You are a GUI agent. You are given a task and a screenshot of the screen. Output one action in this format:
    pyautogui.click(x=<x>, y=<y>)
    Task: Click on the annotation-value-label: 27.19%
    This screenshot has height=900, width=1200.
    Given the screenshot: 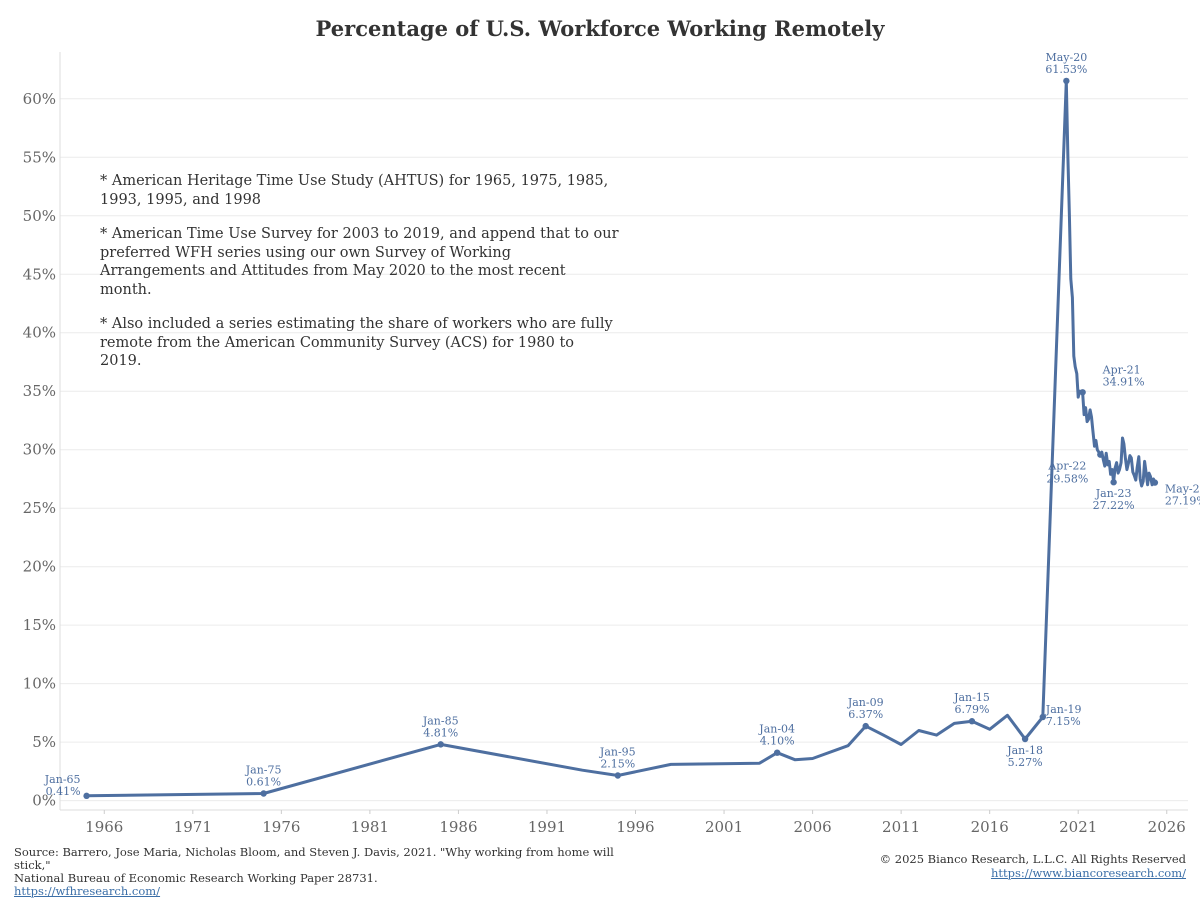 What is the action you would take?
    pyautogui.click(x=1182, y=501)
    